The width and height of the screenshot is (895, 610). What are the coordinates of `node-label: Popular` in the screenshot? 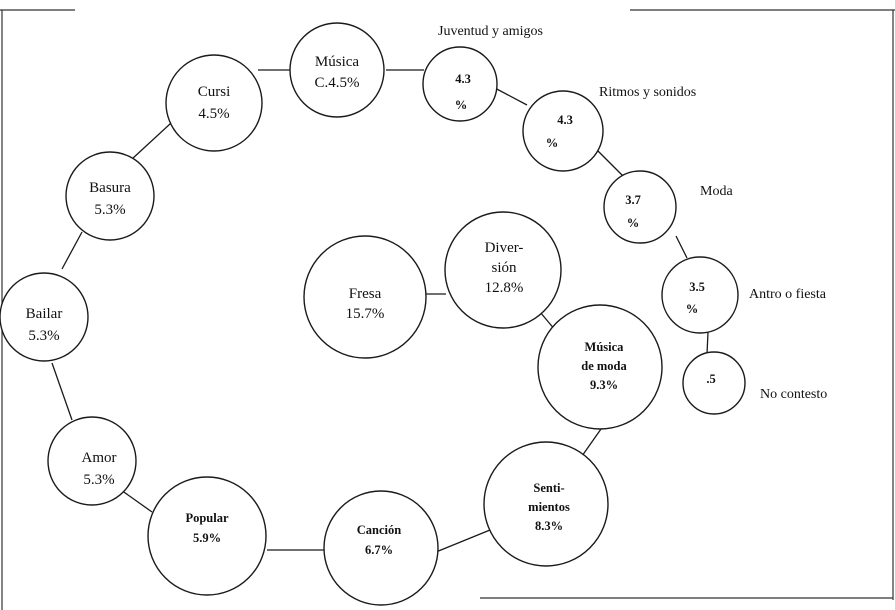 It's located at (207, 518).